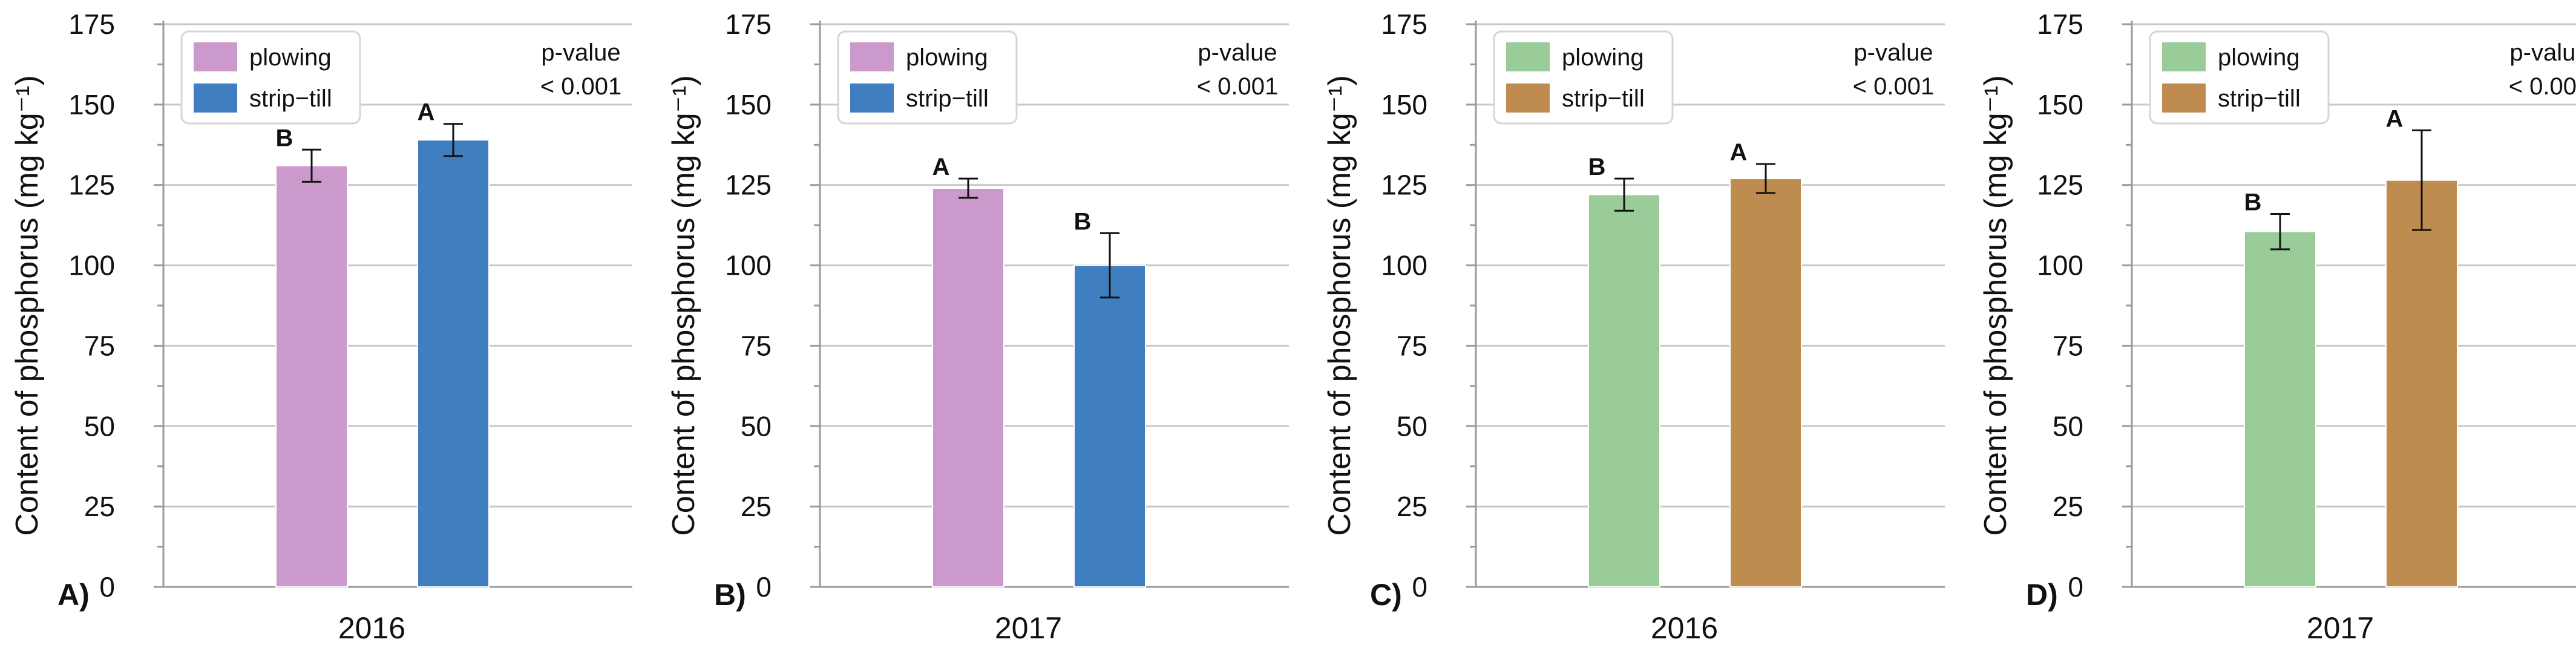  Describe the element at coordinates (2042, 595) in the screenshot. I see `panel-label: D)` at that location.